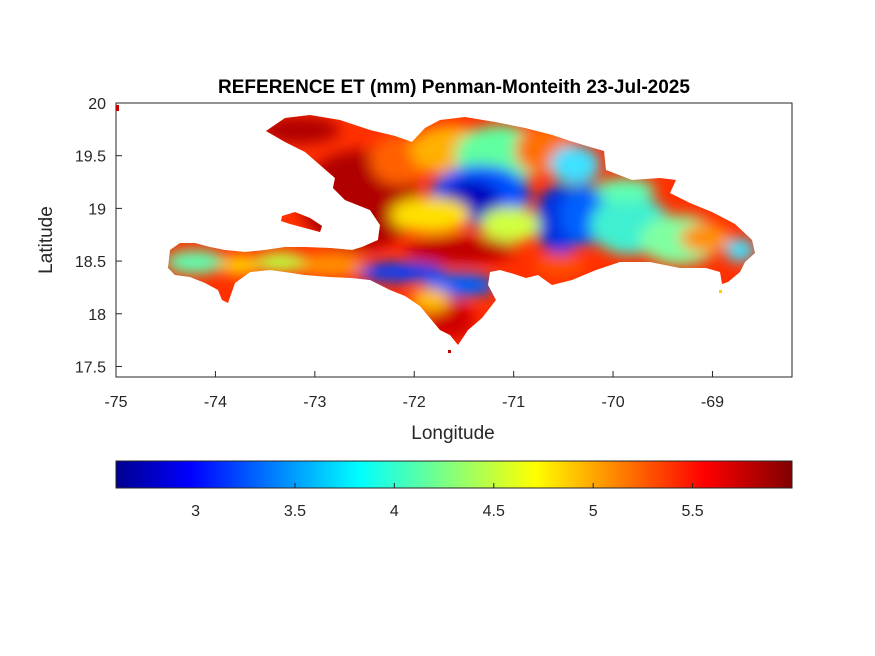 This screenshot has height=656, width=875. I want to click on x-axis-label: Longitude, so click(452, 433).